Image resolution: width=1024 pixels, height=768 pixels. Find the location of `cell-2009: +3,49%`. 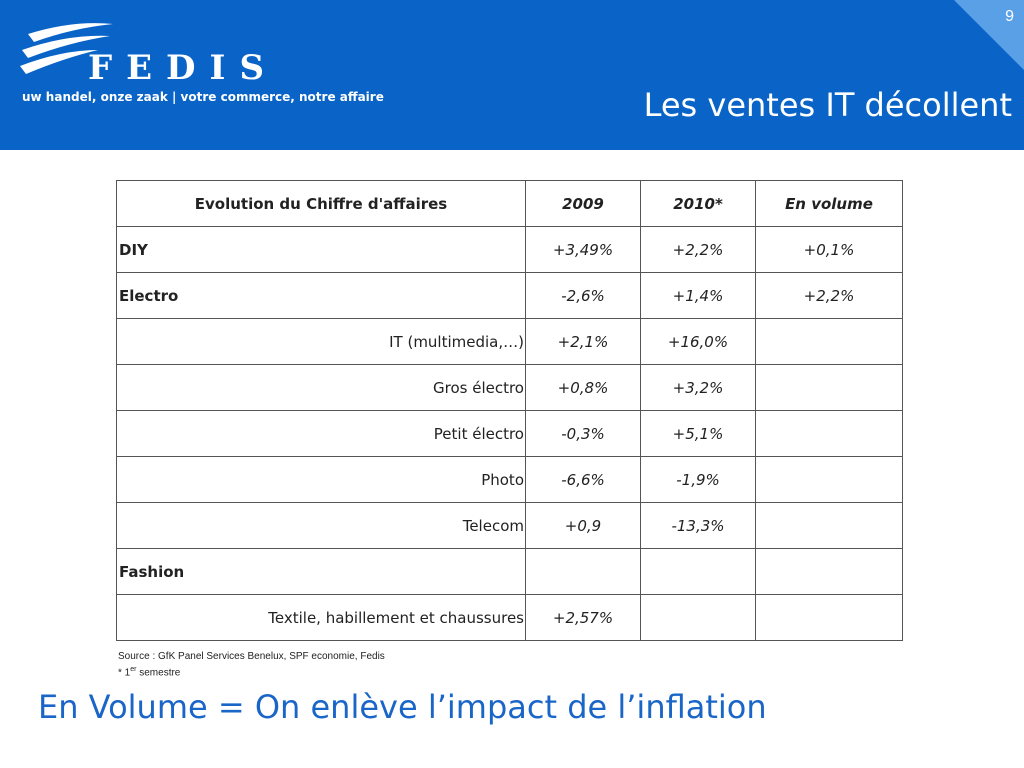

cell-2009: +3,49% is located at coordinates (583, 249).